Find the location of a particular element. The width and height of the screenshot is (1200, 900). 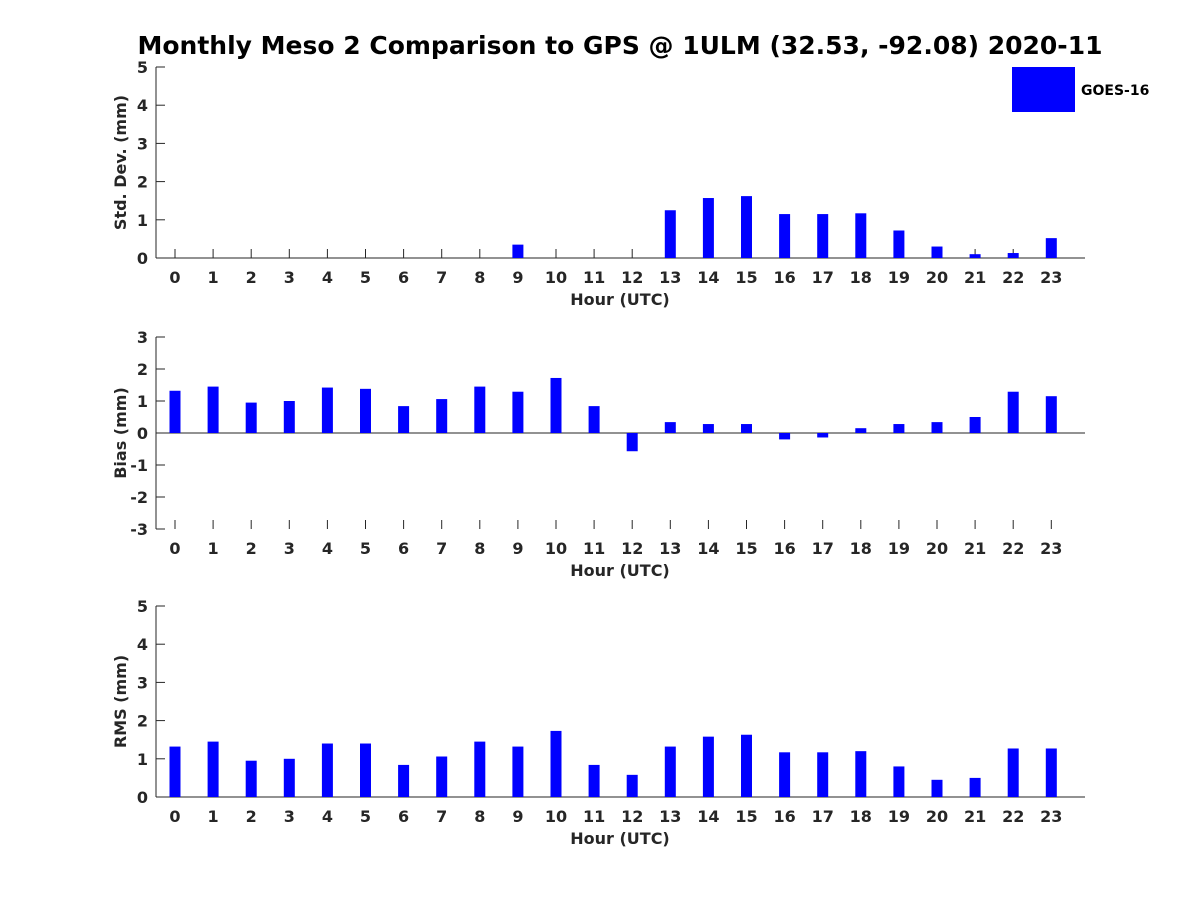

y-tick-label: 5 is located at coordinates (142, 67).